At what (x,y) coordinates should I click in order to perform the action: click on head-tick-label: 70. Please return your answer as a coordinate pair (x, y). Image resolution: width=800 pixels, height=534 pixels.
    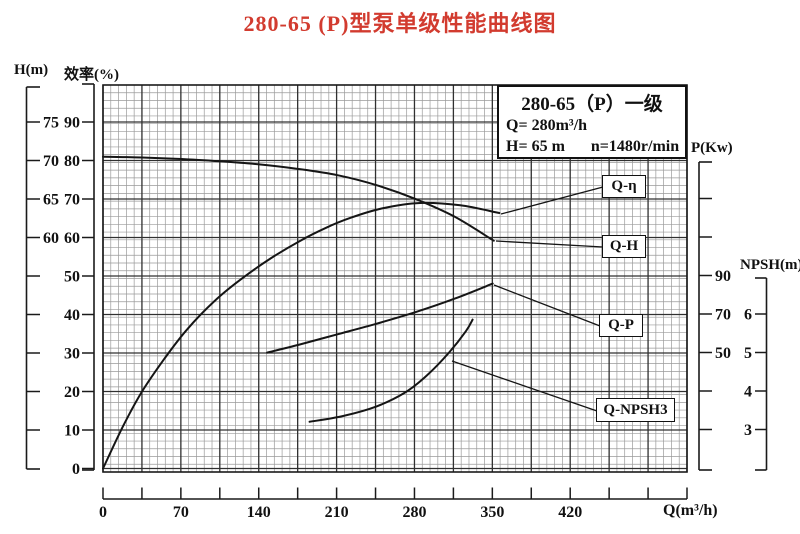
    Looking at the image, I should click on (51, 161).